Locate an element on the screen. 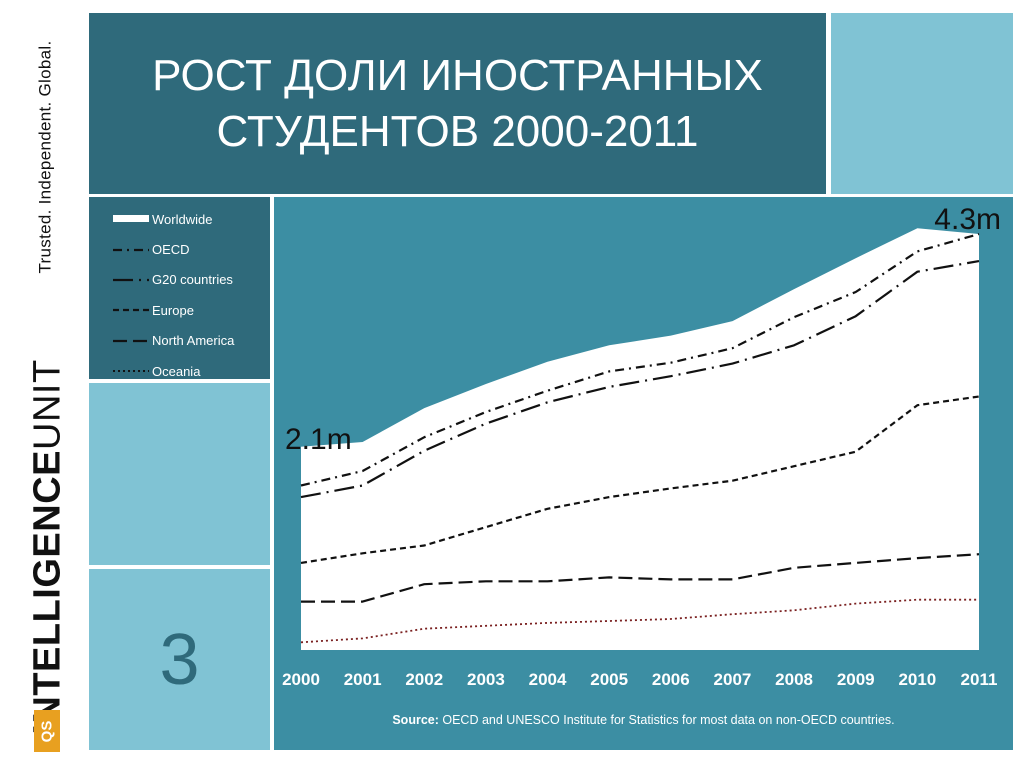 The width and height of the screenshot is (1024, 768). qs-logo-icon: QS is located at coordinates (47, 731).